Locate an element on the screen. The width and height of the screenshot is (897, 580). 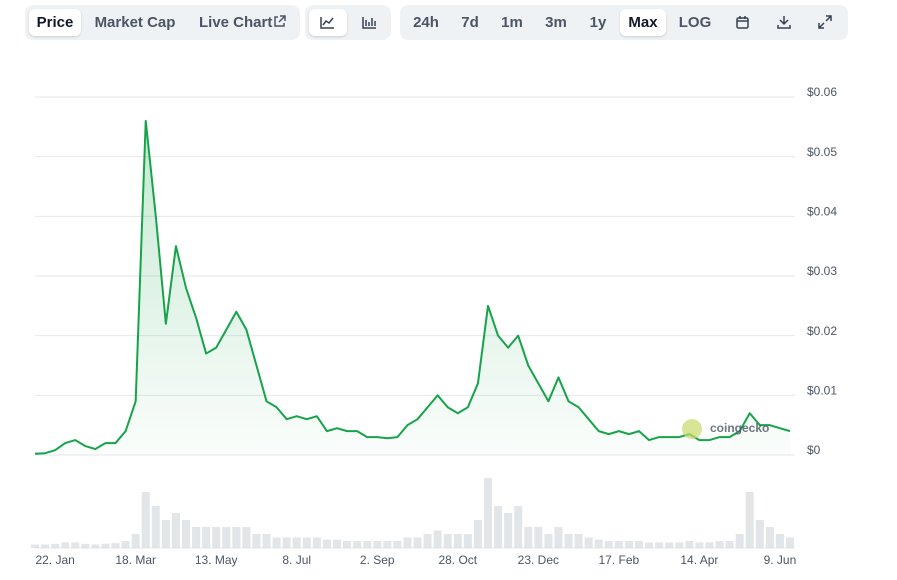
fullscreen-icon is located at coordinates (825, 22).